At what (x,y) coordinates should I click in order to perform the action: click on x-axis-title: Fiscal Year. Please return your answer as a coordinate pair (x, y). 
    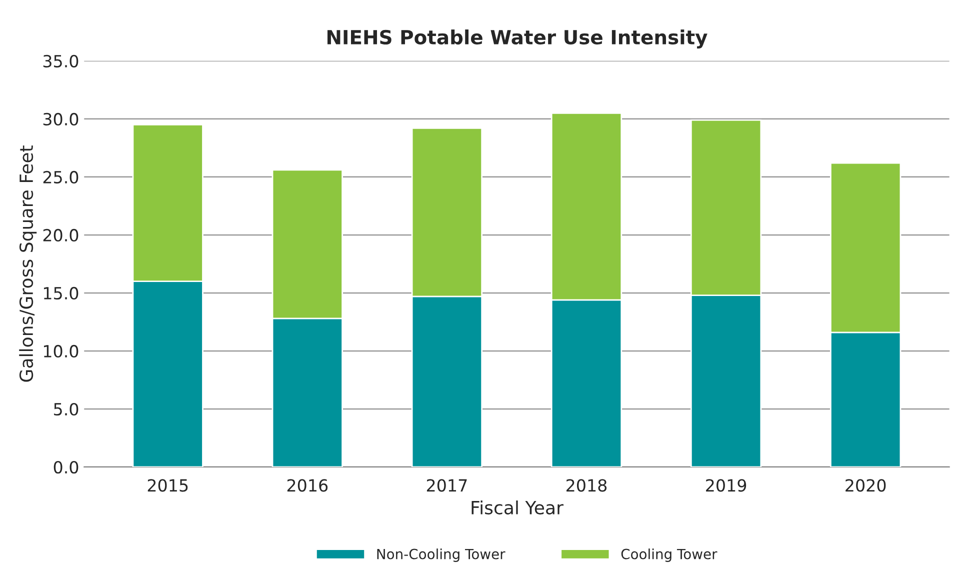
    Looking at the image, I should click on (518, 507).